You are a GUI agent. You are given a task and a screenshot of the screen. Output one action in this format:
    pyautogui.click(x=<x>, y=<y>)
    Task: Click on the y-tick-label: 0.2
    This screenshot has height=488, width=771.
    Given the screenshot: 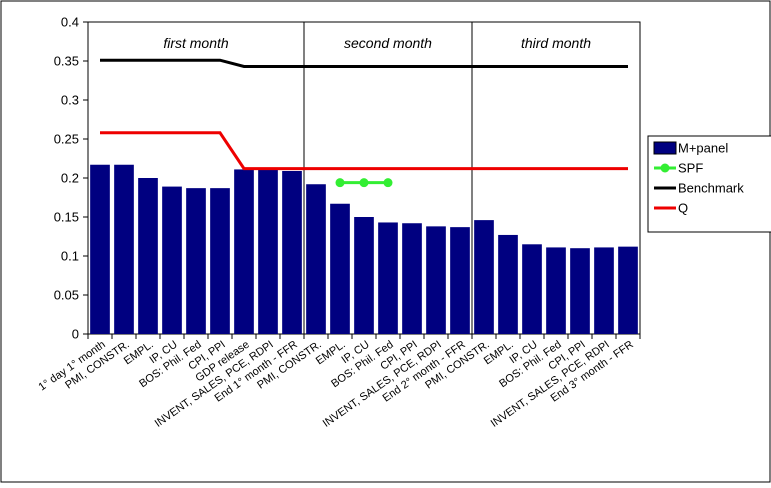 What is the action you would take?
    pyautogui.click(x=70, y=178)
    